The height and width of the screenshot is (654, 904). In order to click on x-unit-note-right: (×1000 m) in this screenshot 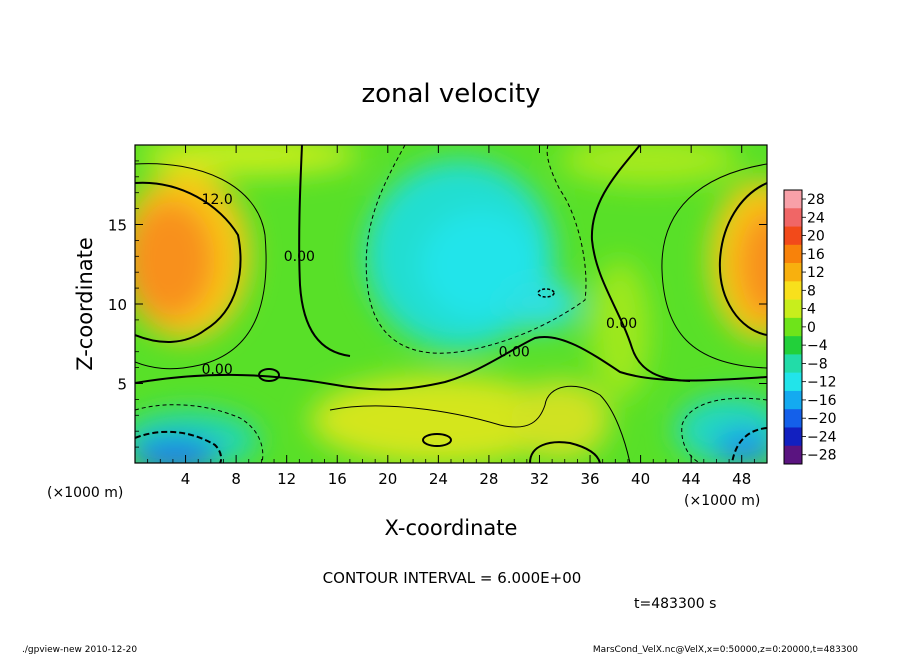, I will do `click(722, 501)`.